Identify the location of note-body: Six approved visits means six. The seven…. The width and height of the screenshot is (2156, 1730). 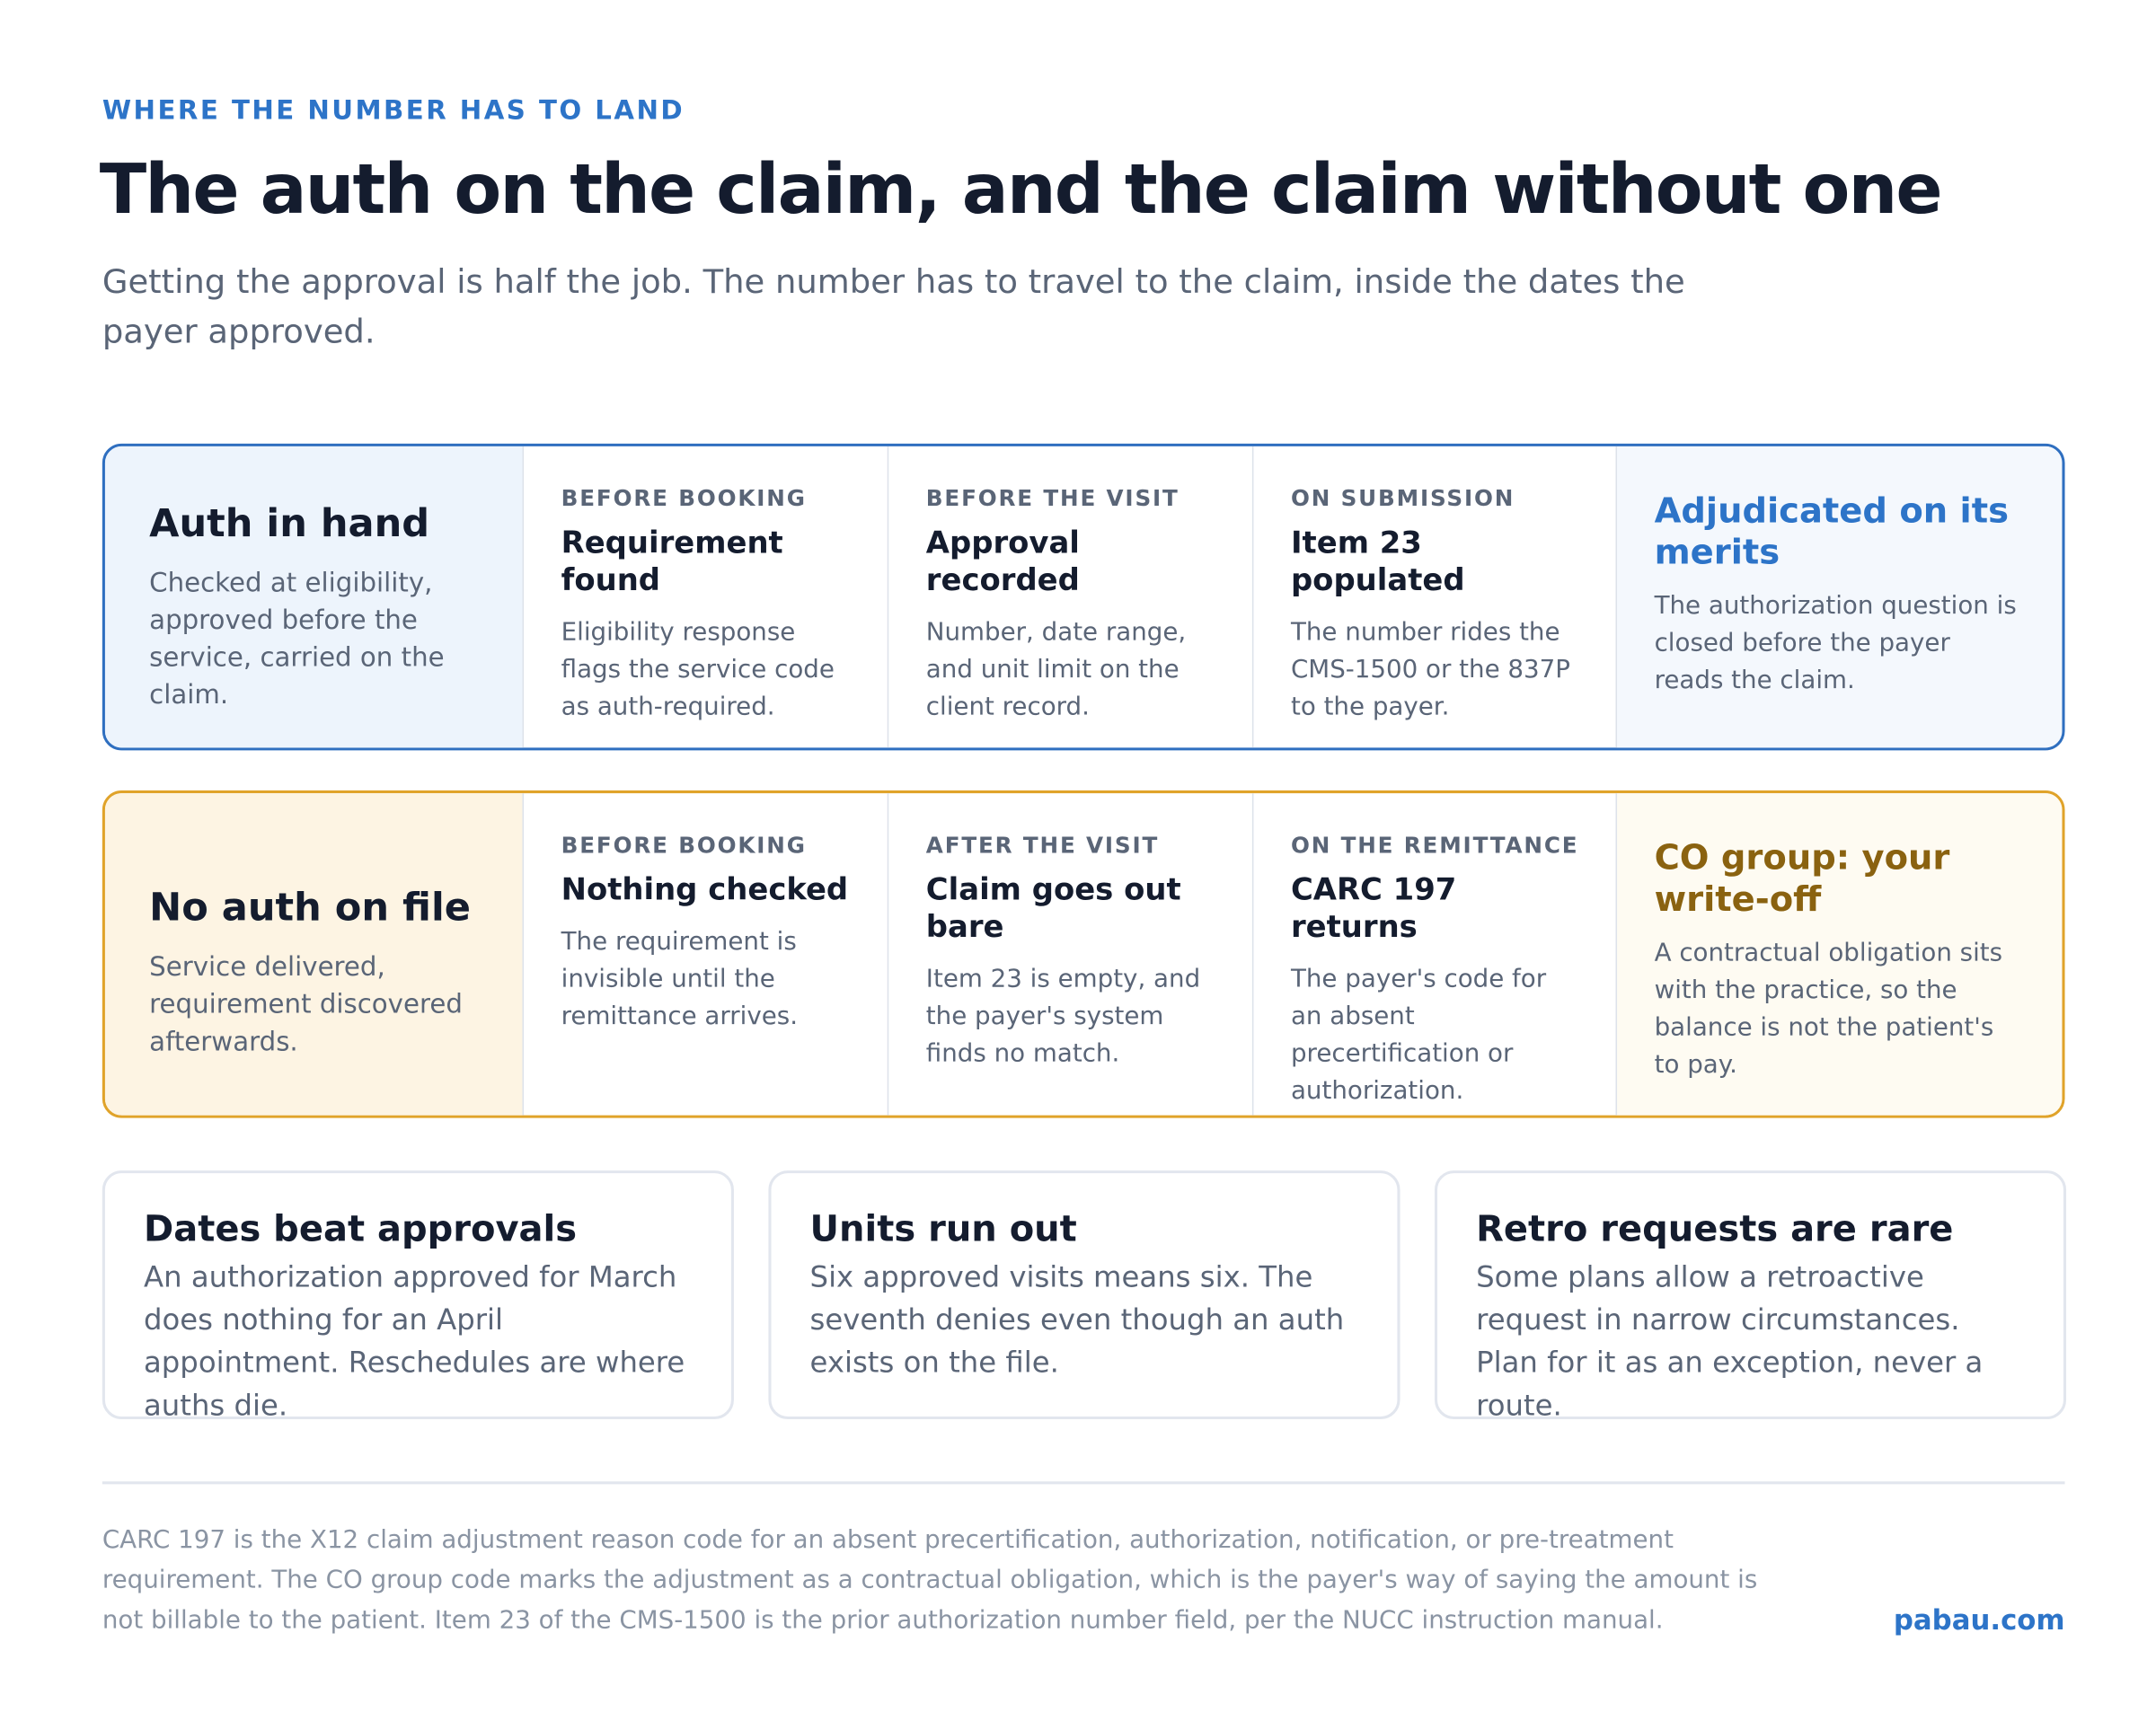
(1077, 1320).